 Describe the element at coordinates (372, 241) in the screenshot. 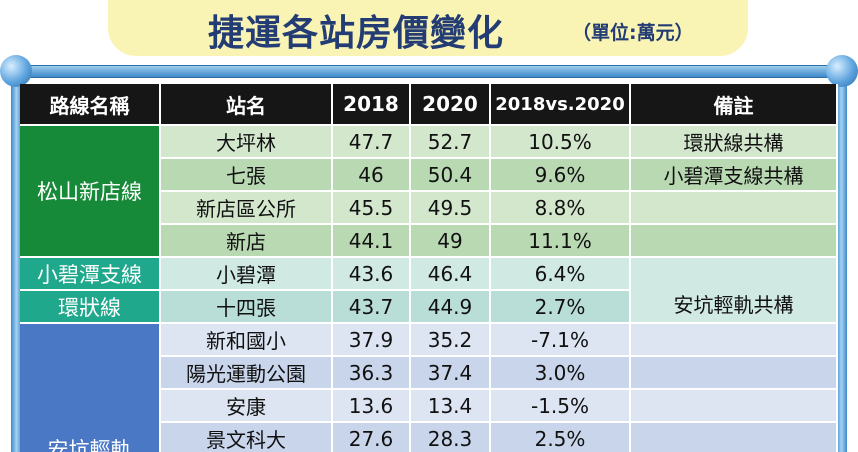

I see `price-2018: 44.1` at that location.